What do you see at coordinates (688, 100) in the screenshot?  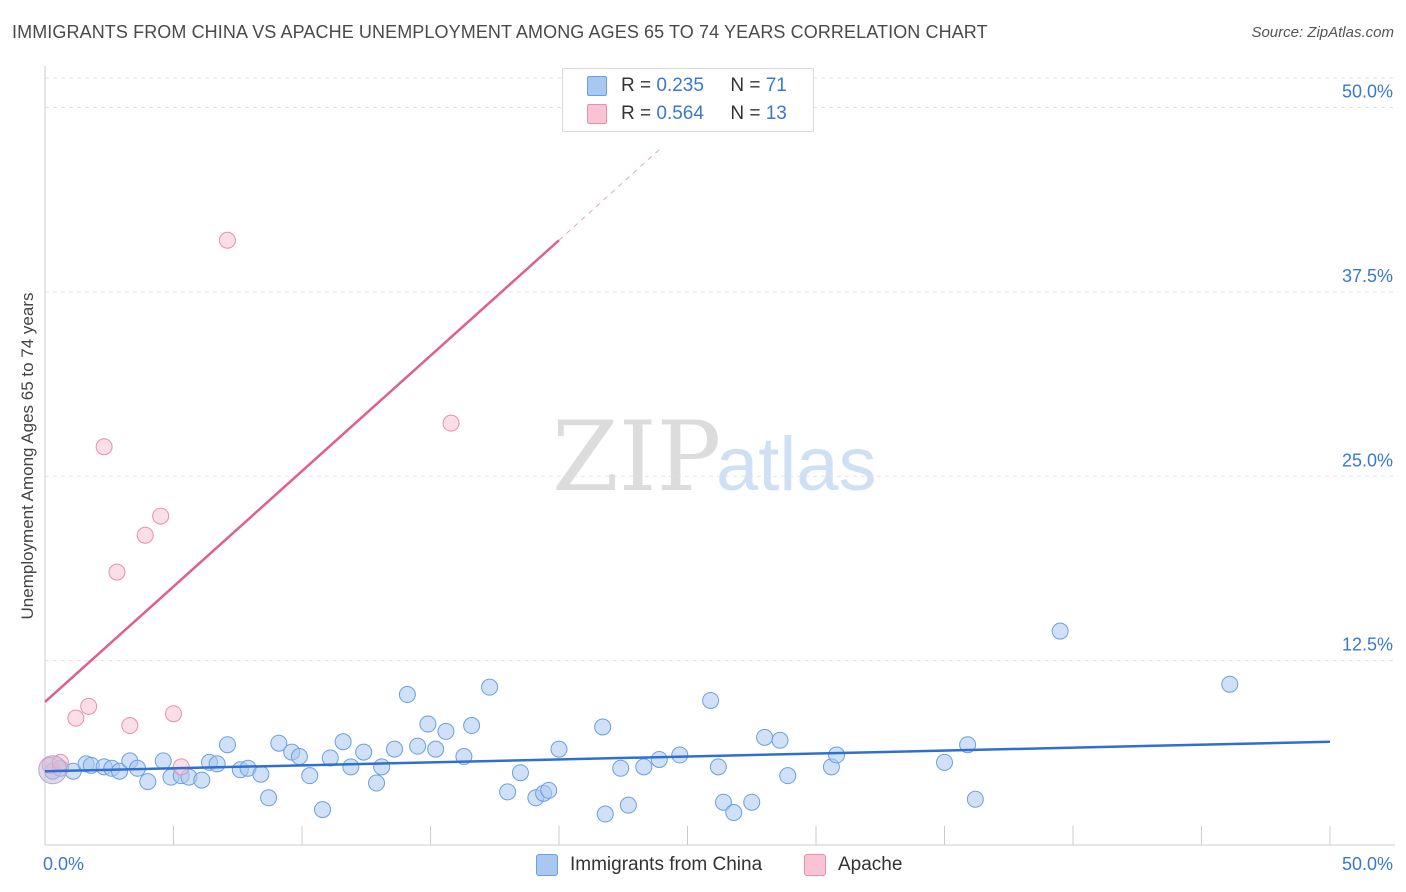 I see `correlation-legend: R = 0.235 N = 71 R = 0.564 N = 13` at bounding box center [688, 100].